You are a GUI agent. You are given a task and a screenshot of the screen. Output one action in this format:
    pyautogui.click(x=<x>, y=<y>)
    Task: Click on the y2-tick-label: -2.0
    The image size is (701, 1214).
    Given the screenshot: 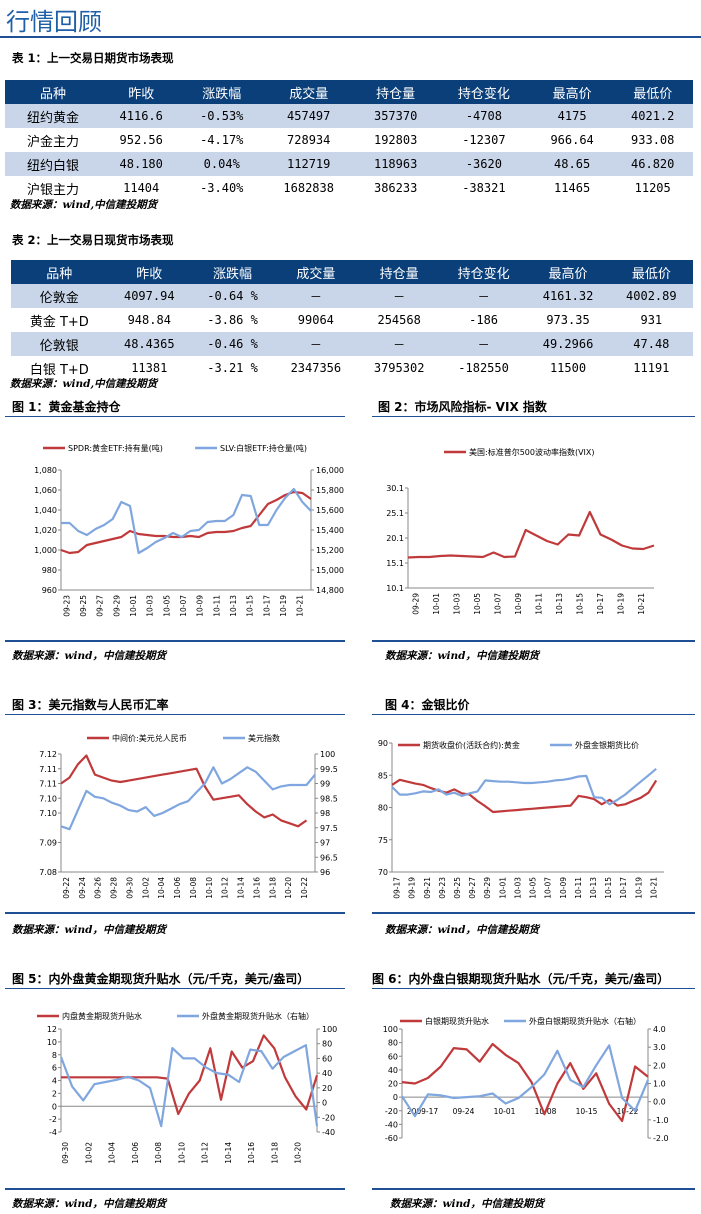 What is the action you would take?
    pyautogui.click(x=661, y=1138)
    